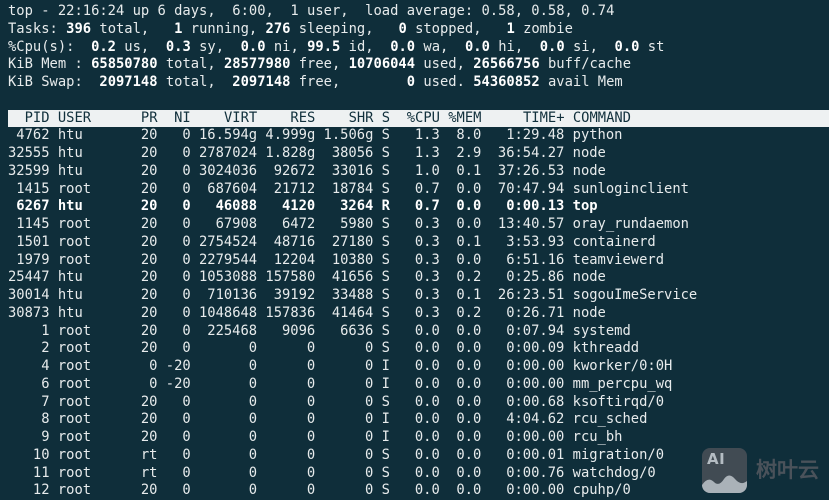  Describe the element at coordinates (535, 241) in the screenshot. I see `cell-time: 3:53.93` at that location.